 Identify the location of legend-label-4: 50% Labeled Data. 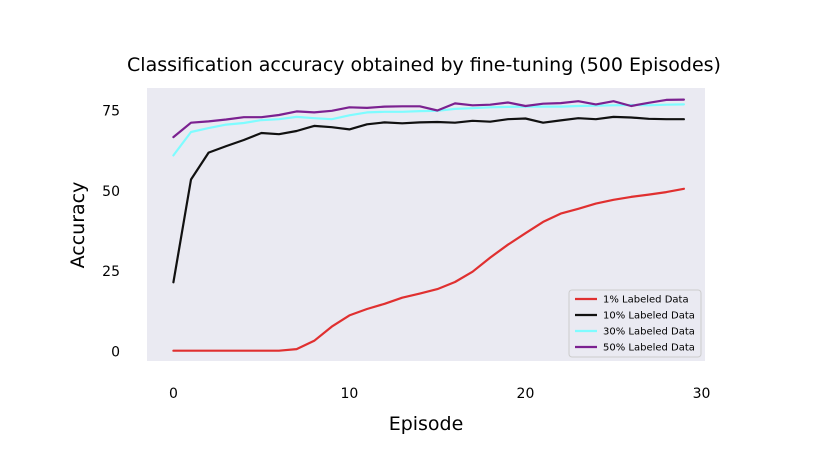
(649, 348).